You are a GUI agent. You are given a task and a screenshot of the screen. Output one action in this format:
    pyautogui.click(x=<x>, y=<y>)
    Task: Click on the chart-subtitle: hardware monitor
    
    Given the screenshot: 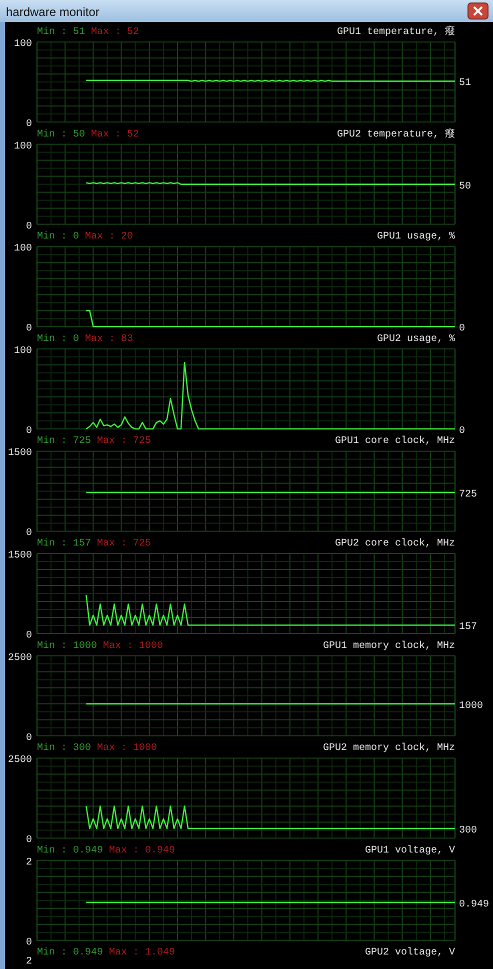 What is the action you would take?
    pyautogui.click(x=53, y=12)
    